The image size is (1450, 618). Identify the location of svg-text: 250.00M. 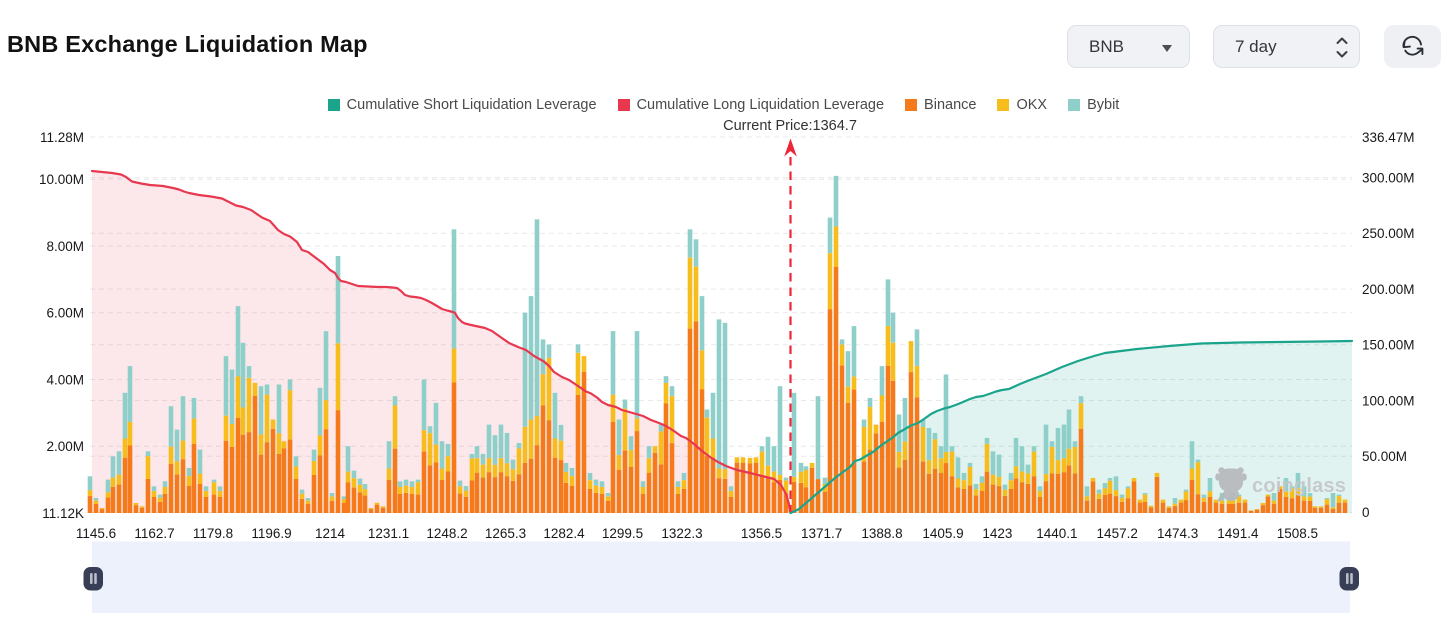
(1388, 233).